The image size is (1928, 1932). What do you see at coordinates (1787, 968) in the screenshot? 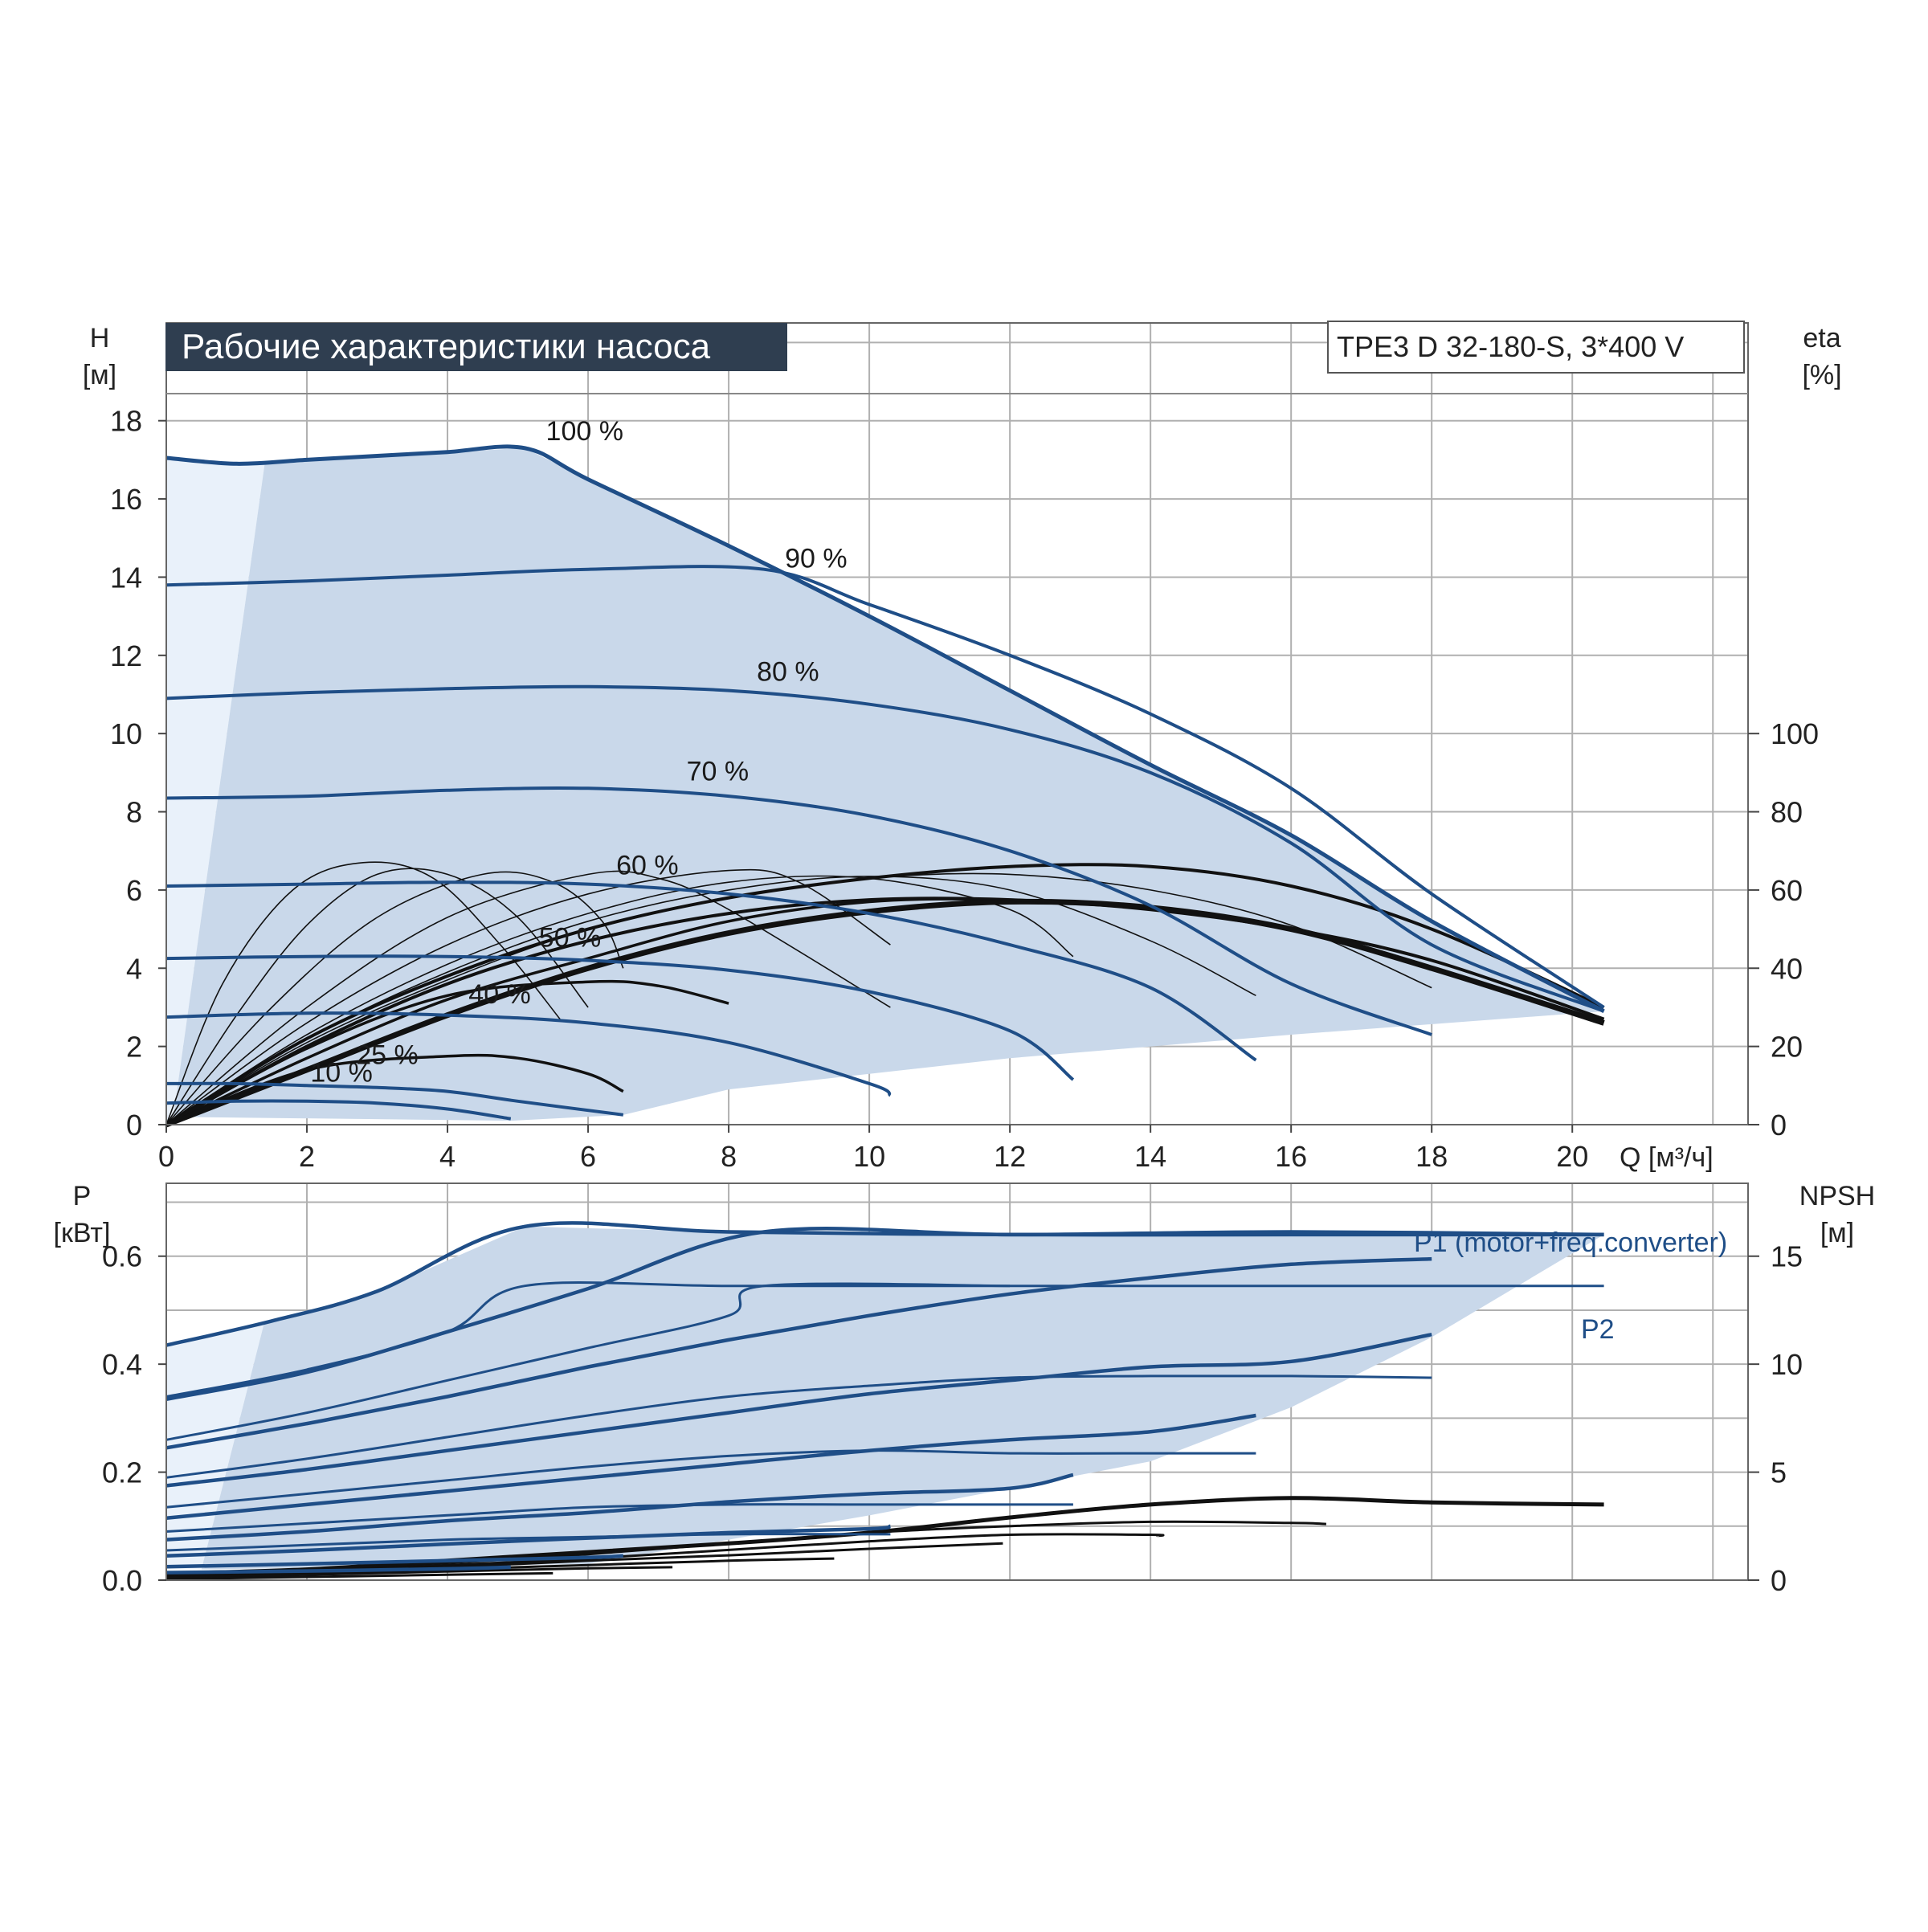
I see `y2-tick-label: 40` at bounding box center [1787, 968].